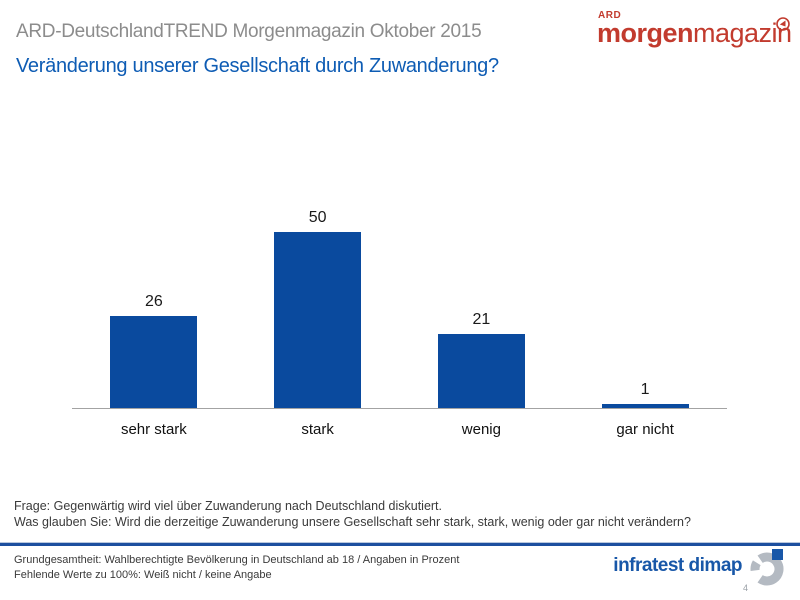  What do you see at coordinates (153, 302) in the screenshot?
I see `bar-value-label: 26` at bounding box center [153, 302].